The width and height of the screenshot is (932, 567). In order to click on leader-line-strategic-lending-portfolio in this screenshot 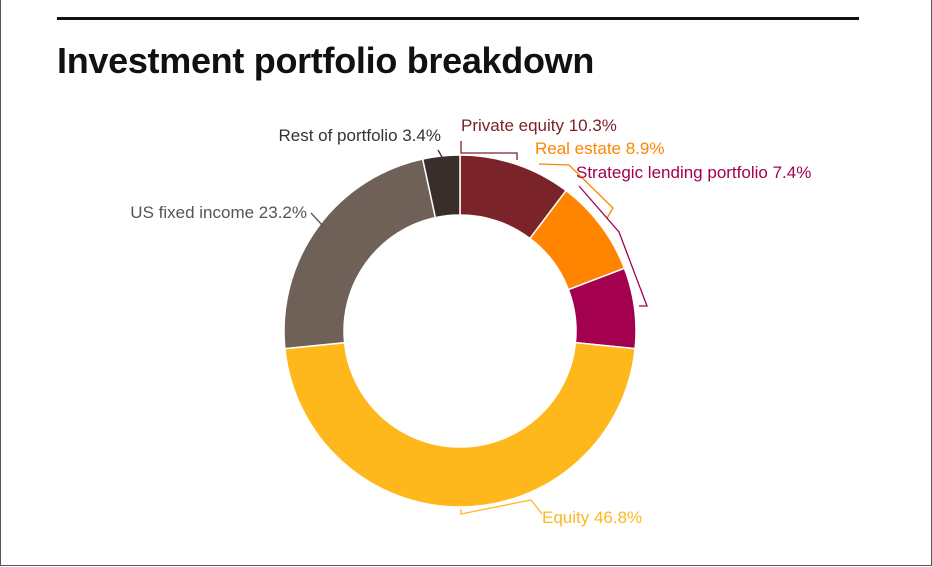, I will do `click(613, 246)`.